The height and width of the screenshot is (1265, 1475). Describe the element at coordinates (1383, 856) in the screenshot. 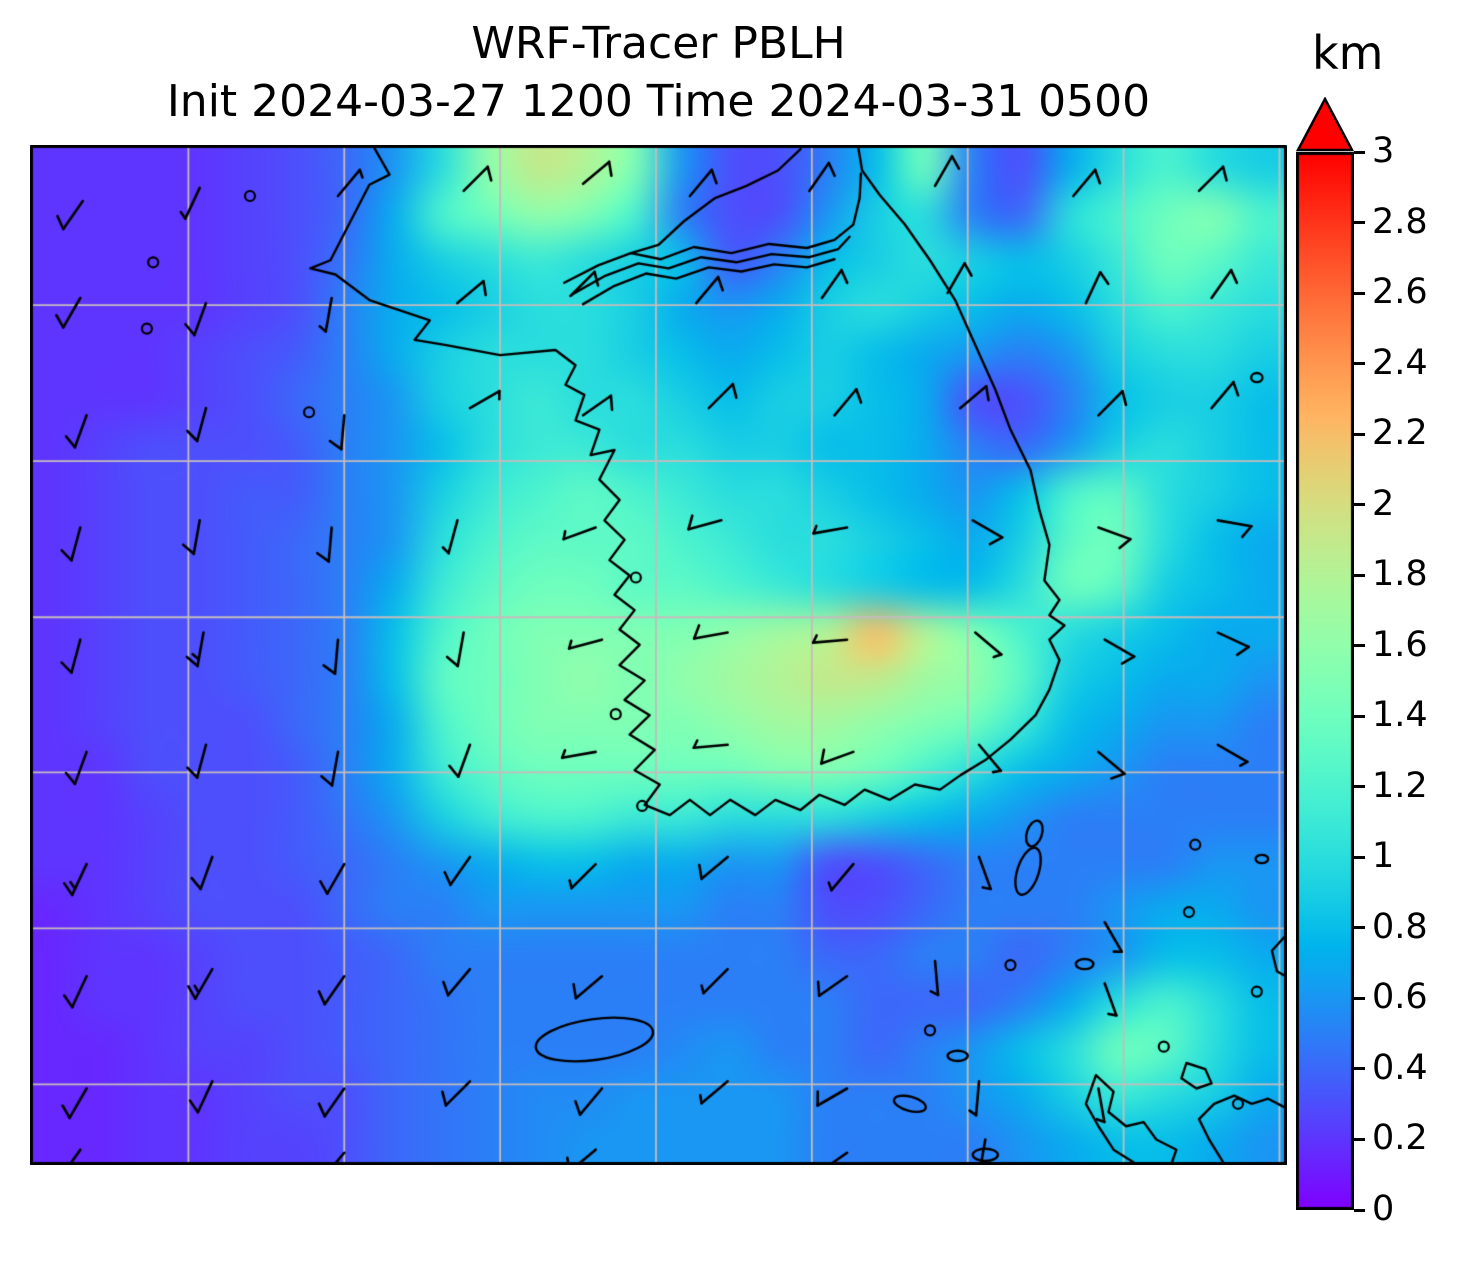

I see `colorbar-tick-label: 1` at that location.